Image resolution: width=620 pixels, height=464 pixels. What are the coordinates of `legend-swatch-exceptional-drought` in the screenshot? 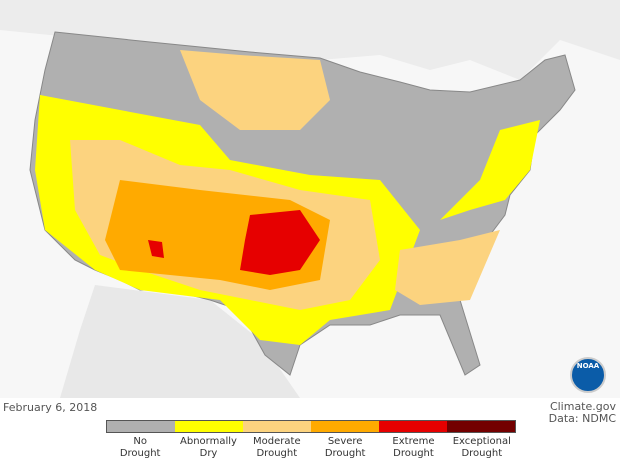 It's located at (481, 426).